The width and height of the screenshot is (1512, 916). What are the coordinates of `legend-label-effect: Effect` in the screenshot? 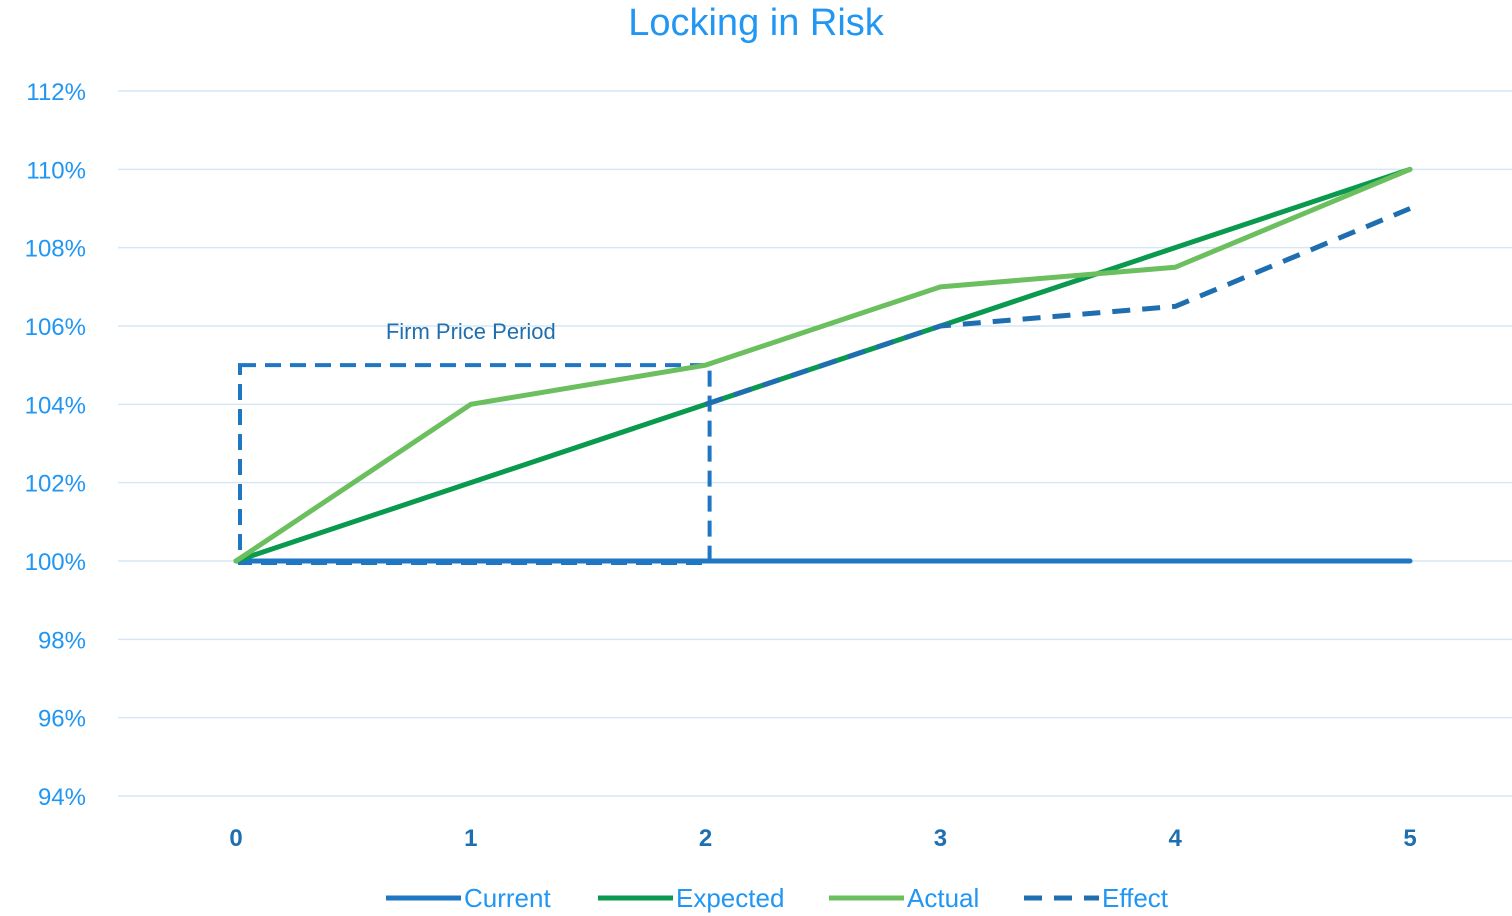 It's located at (1135, 898).